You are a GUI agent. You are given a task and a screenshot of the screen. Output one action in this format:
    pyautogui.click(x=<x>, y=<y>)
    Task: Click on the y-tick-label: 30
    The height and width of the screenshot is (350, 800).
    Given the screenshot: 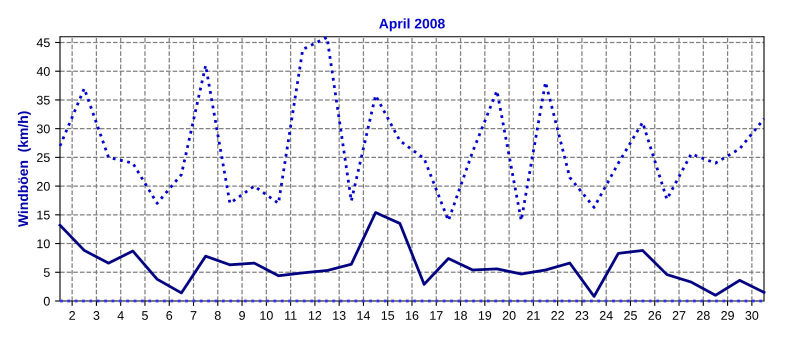 What is the action you would take?
    pyautogui.click(x=43, y=129)
    